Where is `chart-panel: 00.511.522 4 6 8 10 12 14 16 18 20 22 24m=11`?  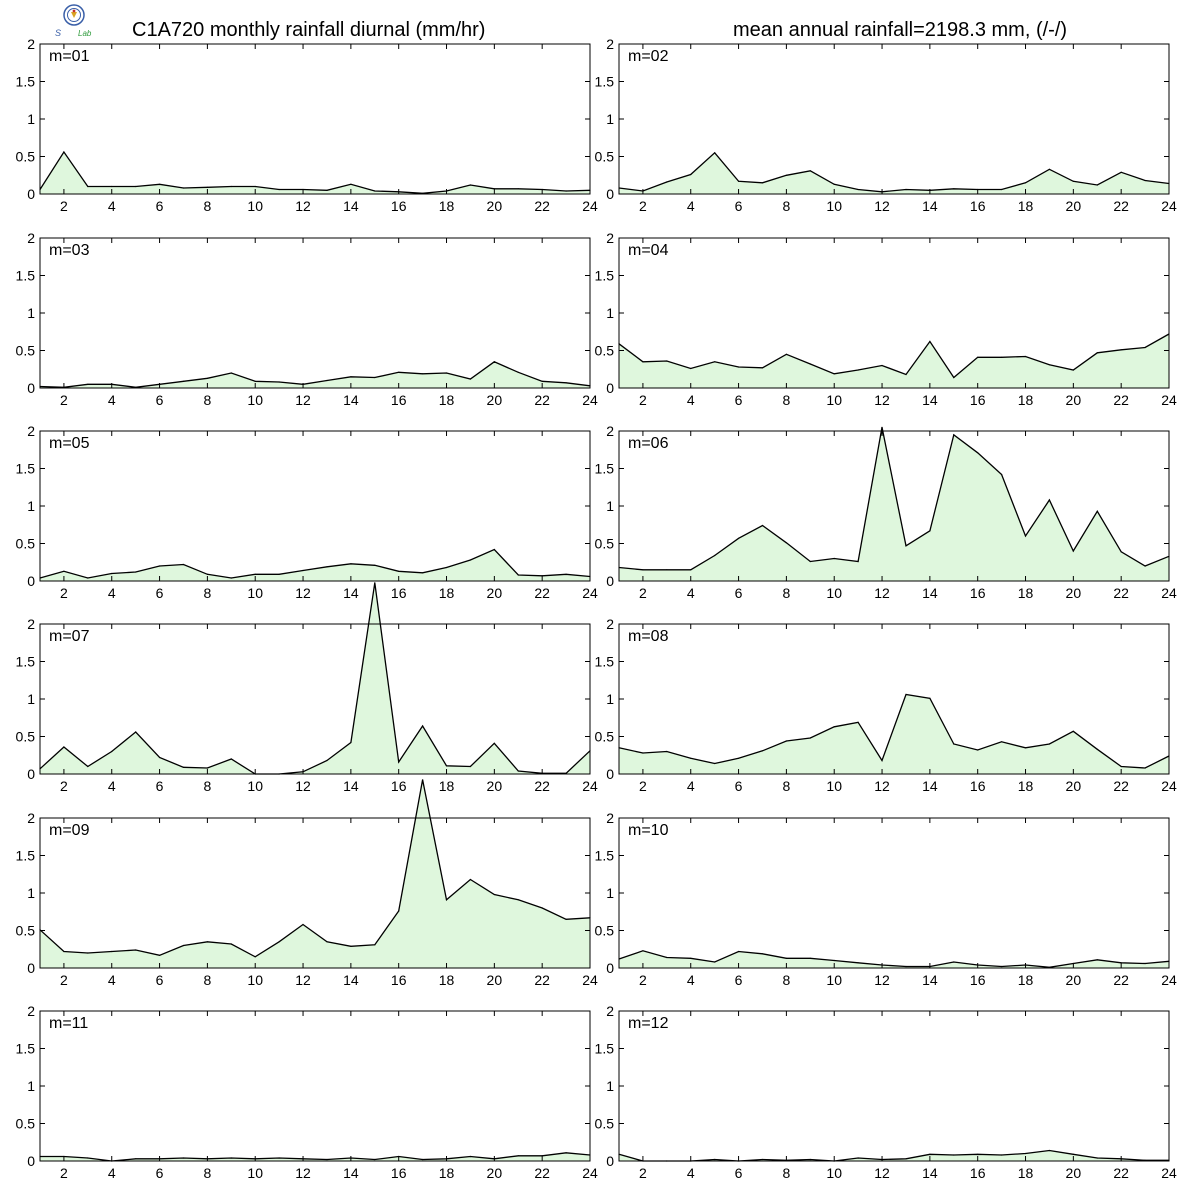
chart-panel: 00.511.522 4 6 8 10 12 14 16 18 20 22 24m=11 is located at coordinates (307, 1092).